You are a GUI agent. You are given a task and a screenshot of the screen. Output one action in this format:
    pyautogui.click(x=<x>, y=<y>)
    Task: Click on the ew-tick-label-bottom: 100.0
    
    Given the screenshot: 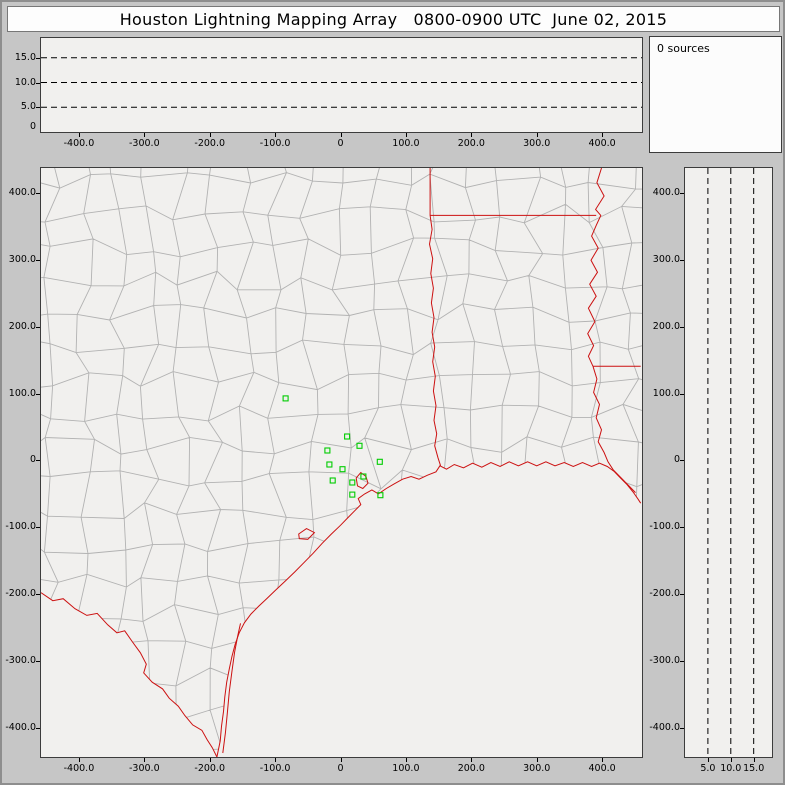 What is the action you would take?
    pyautogui.click(x=406, y=768)
    